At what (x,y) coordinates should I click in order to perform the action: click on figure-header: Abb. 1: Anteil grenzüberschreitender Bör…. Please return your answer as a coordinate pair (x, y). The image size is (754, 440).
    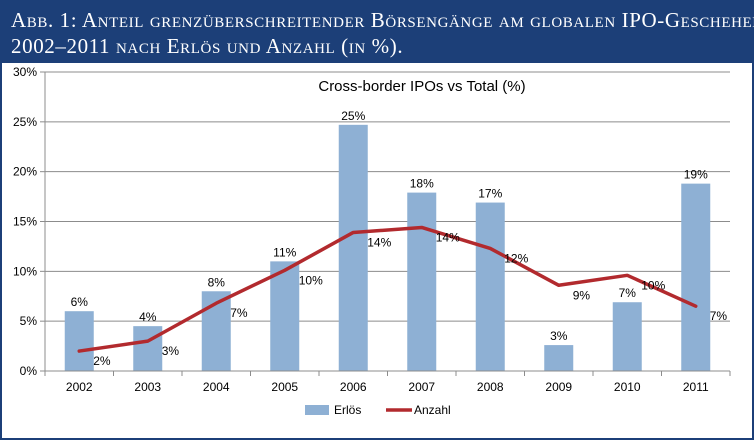
    Looking at the image, I should click on (378, 32).